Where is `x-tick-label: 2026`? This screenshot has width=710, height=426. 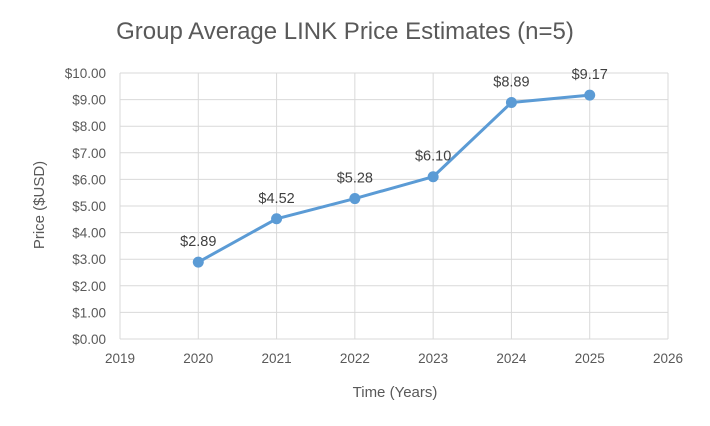 x-tick-label: 2026 is located at coordinates (668, 358).